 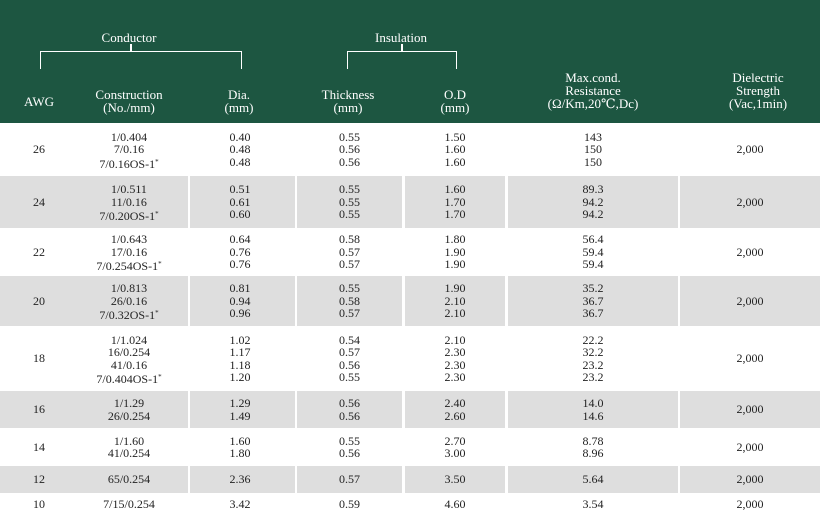 What do you see at coordinates (129, 203) in the screenshot?
I see `cell-construction: 1/0.511 11/0.16 7/0.20OS-1*` at bounding box center [129, 203].